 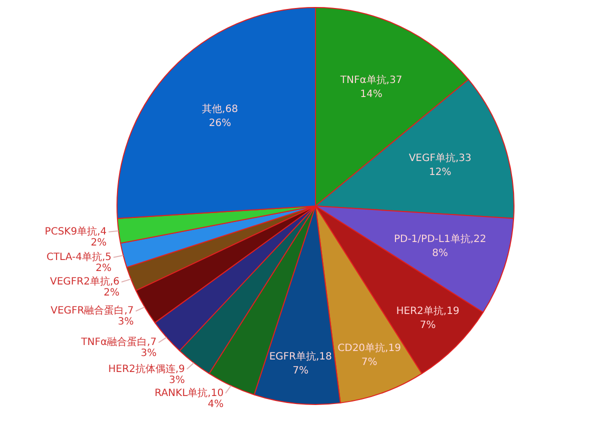 I want to click on slice-label: VEGFR2单抗,6, so click(x=85, y=282).